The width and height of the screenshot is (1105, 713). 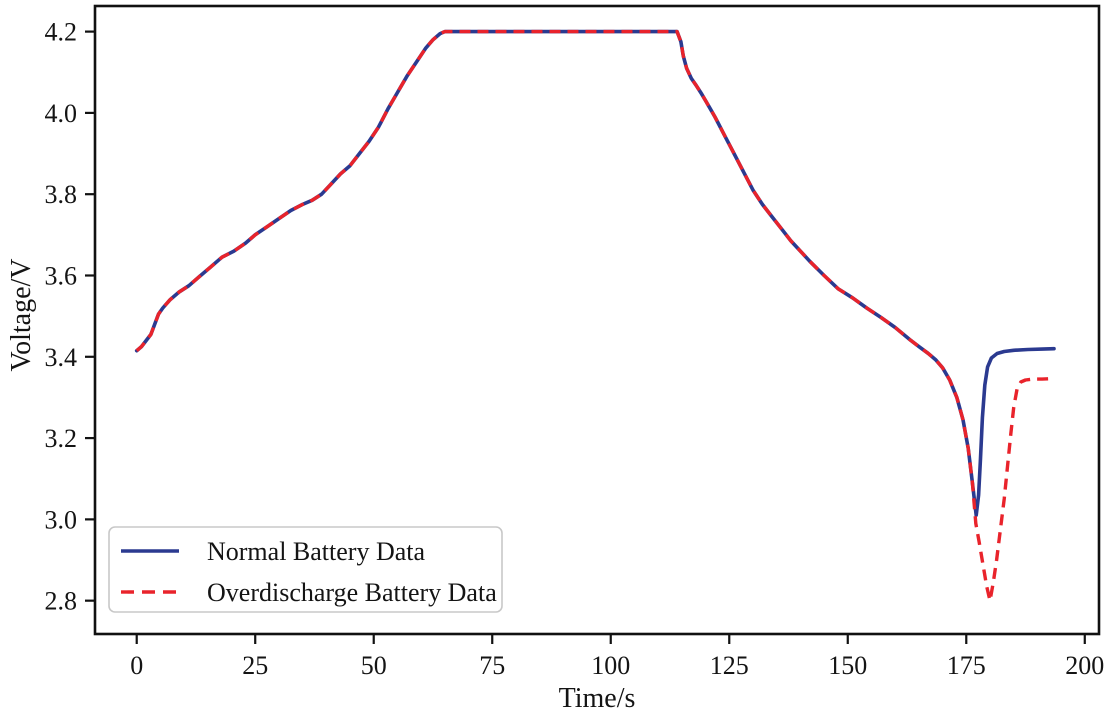 What do you see at coordinates (610, 665) in the screenshot?
I see `x-tick-label: 100` at bounding box center [610, 665].